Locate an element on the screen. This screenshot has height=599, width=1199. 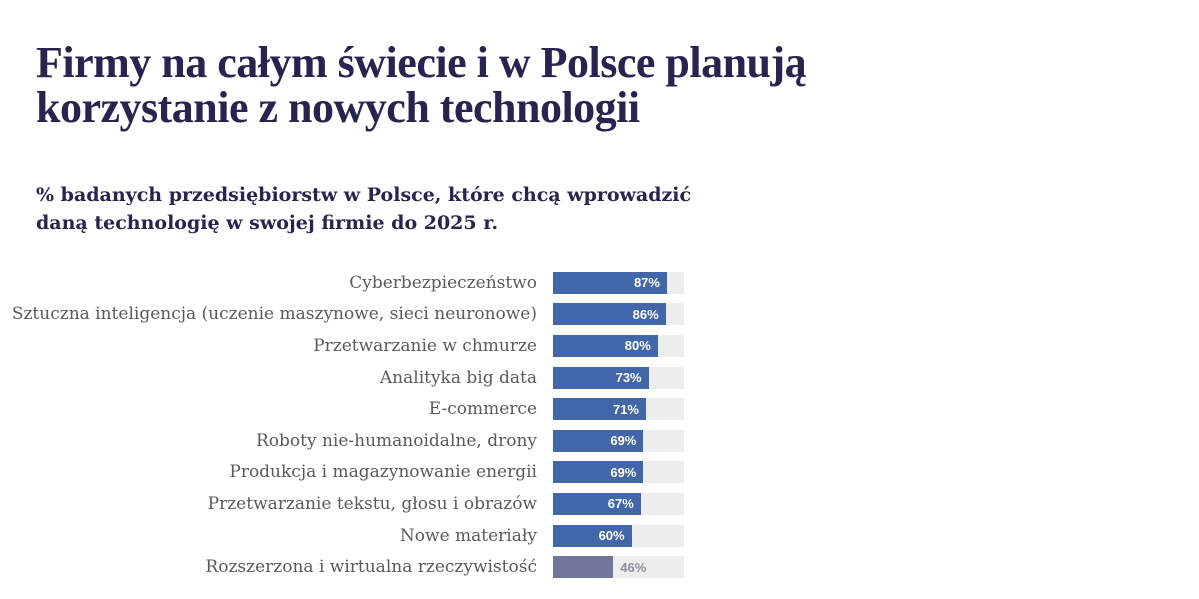
chart-row: Cyberbezpieczeństwo 87% is located at coordinates (380, 283).